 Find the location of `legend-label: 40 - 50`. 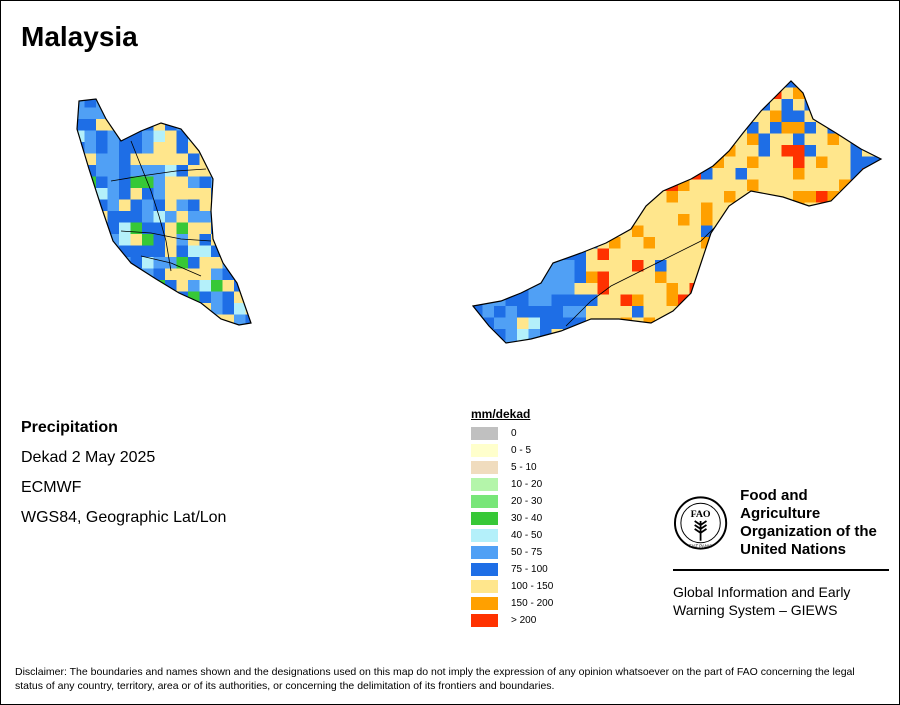

legend-label: 40 - 50 is located at coordinates (527, 535).